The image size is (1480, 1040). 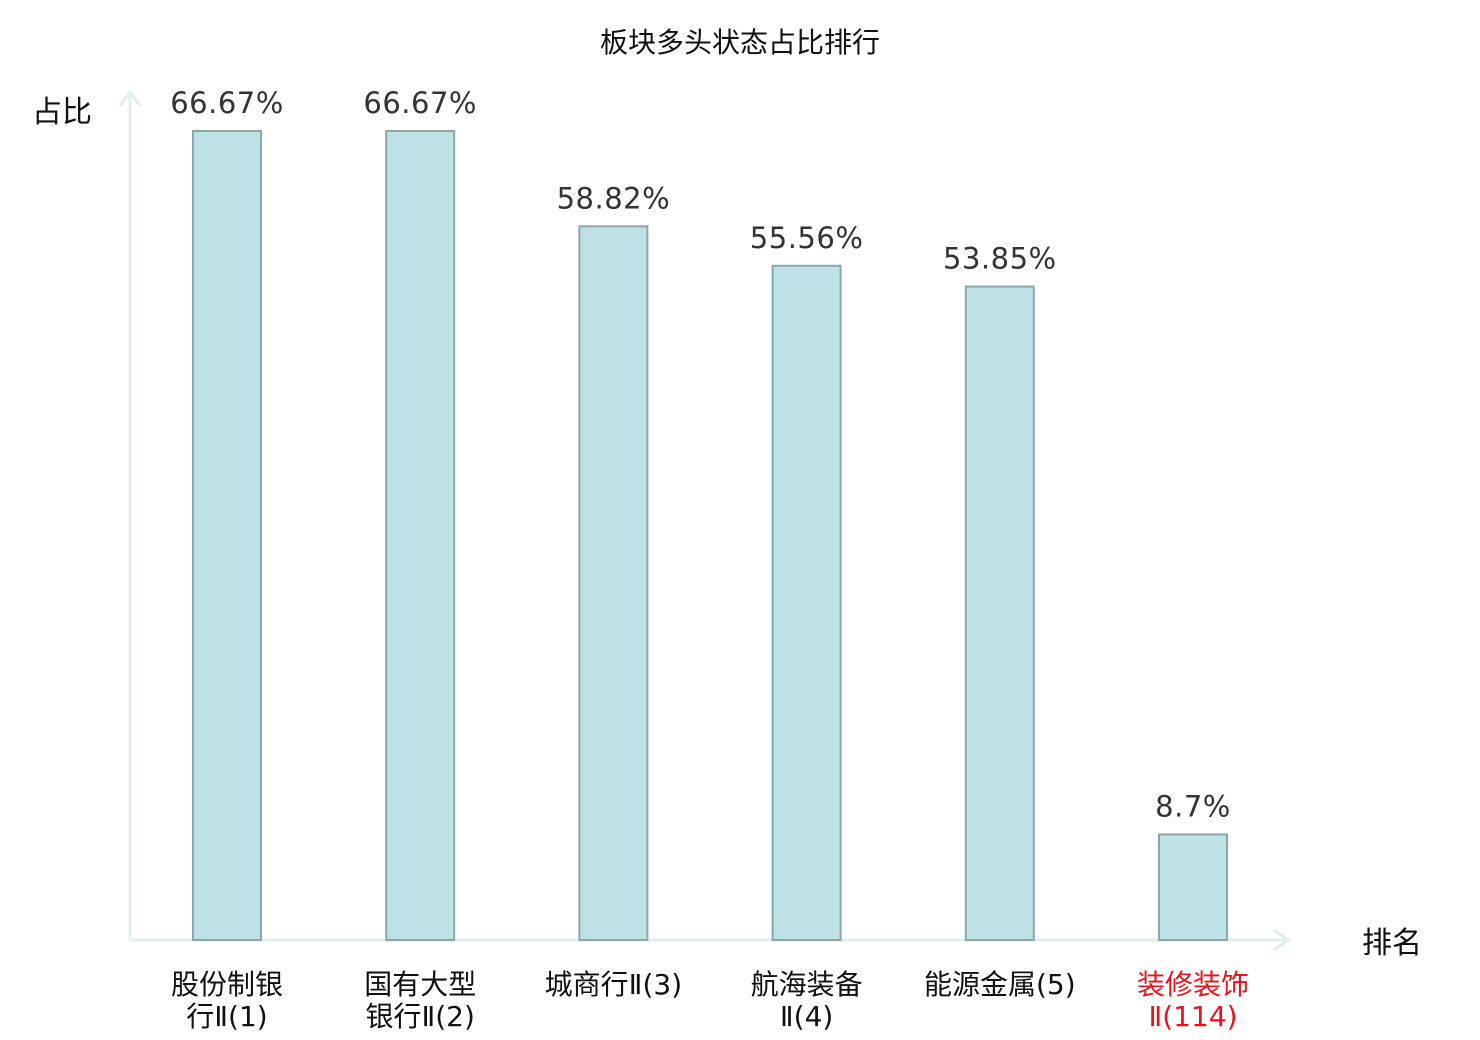 I want to click on value-label-5: 53.85%, so click(x=1000, y=259).